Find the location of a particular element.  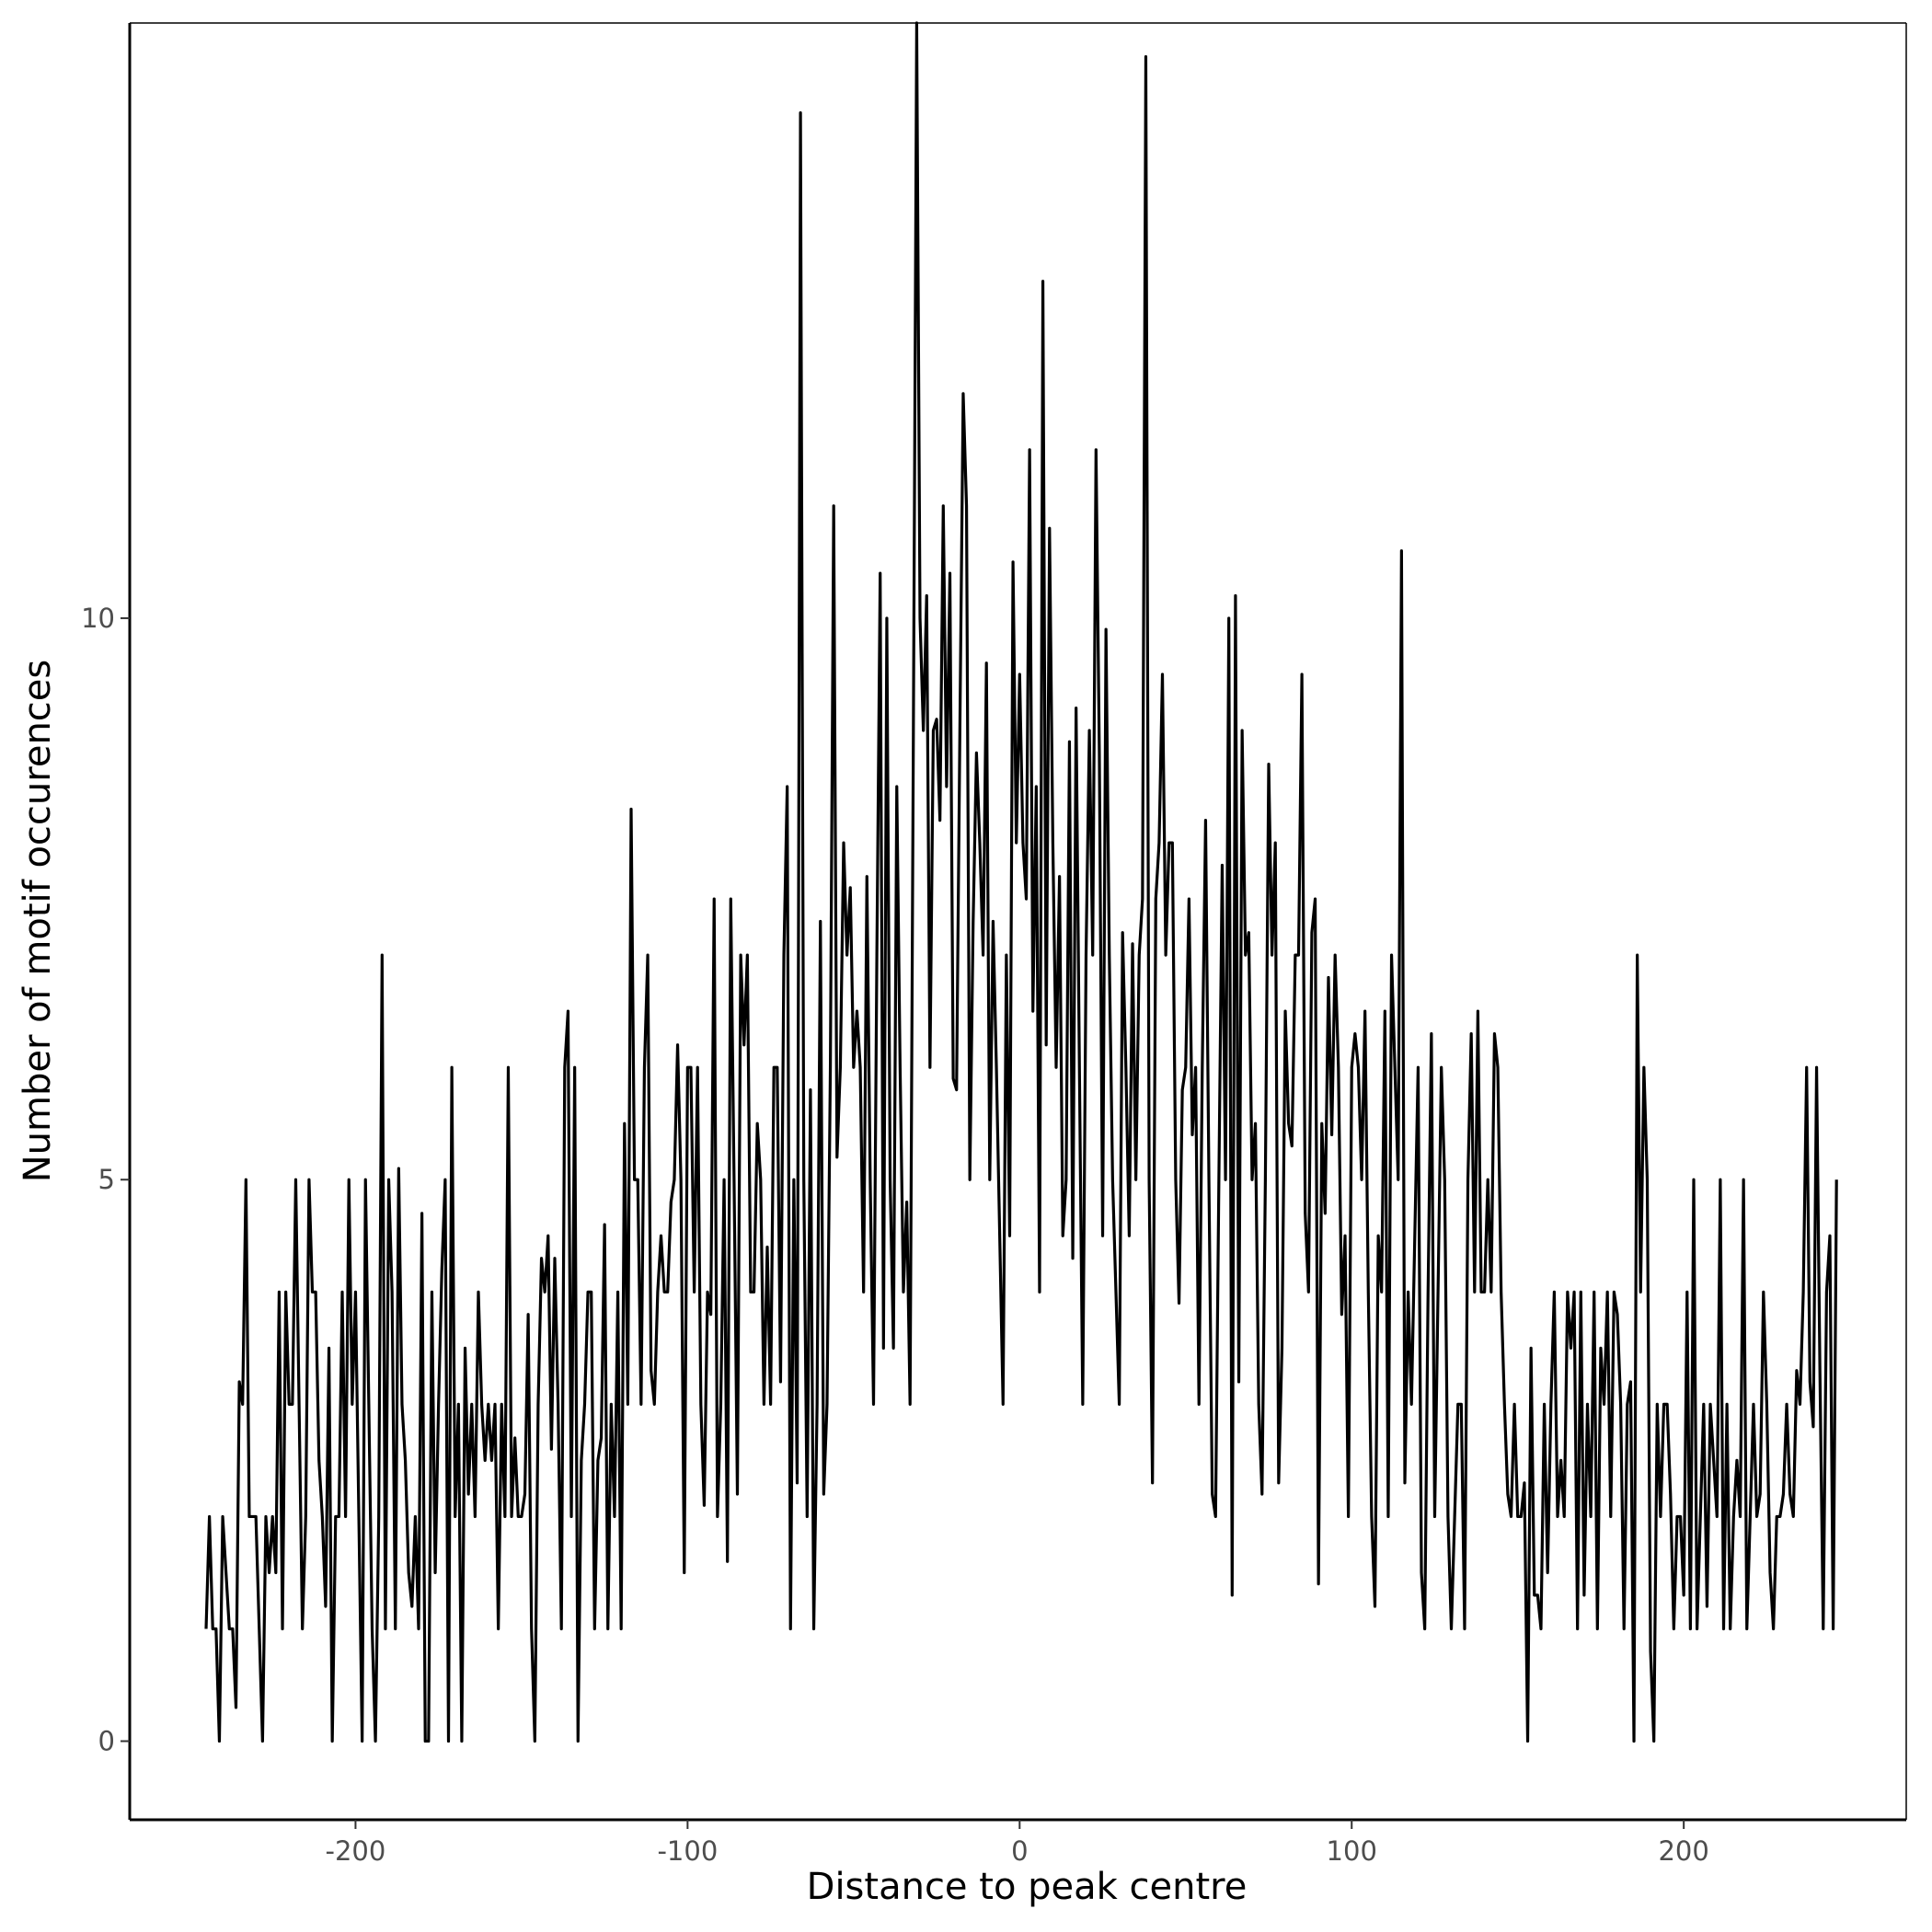

x-tick-label: 200 is located at coordinates (1683, 1851).